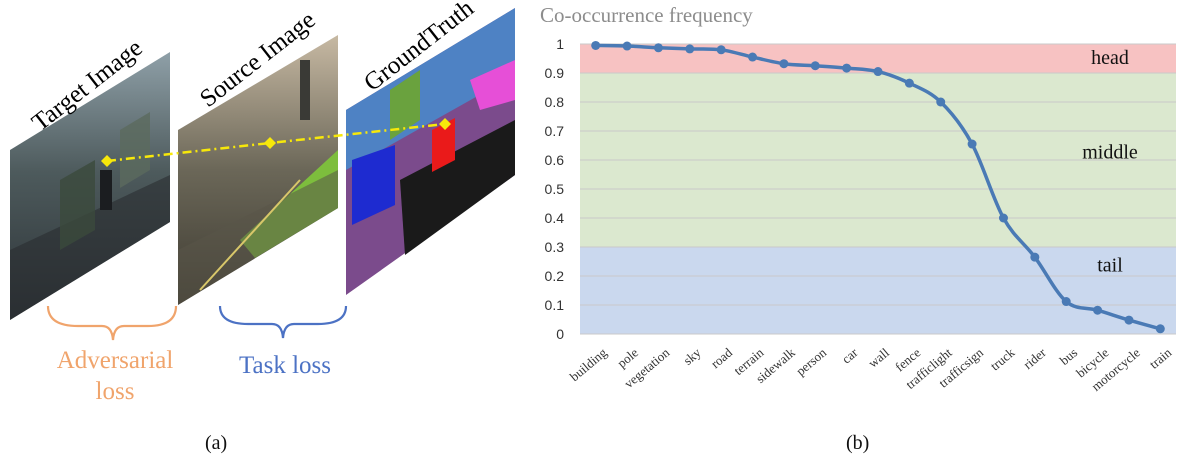  Describe the element at coordinates (115, 376) in the screenshot. I see `adversarial-loss-label: Adversarial loss` at that location.